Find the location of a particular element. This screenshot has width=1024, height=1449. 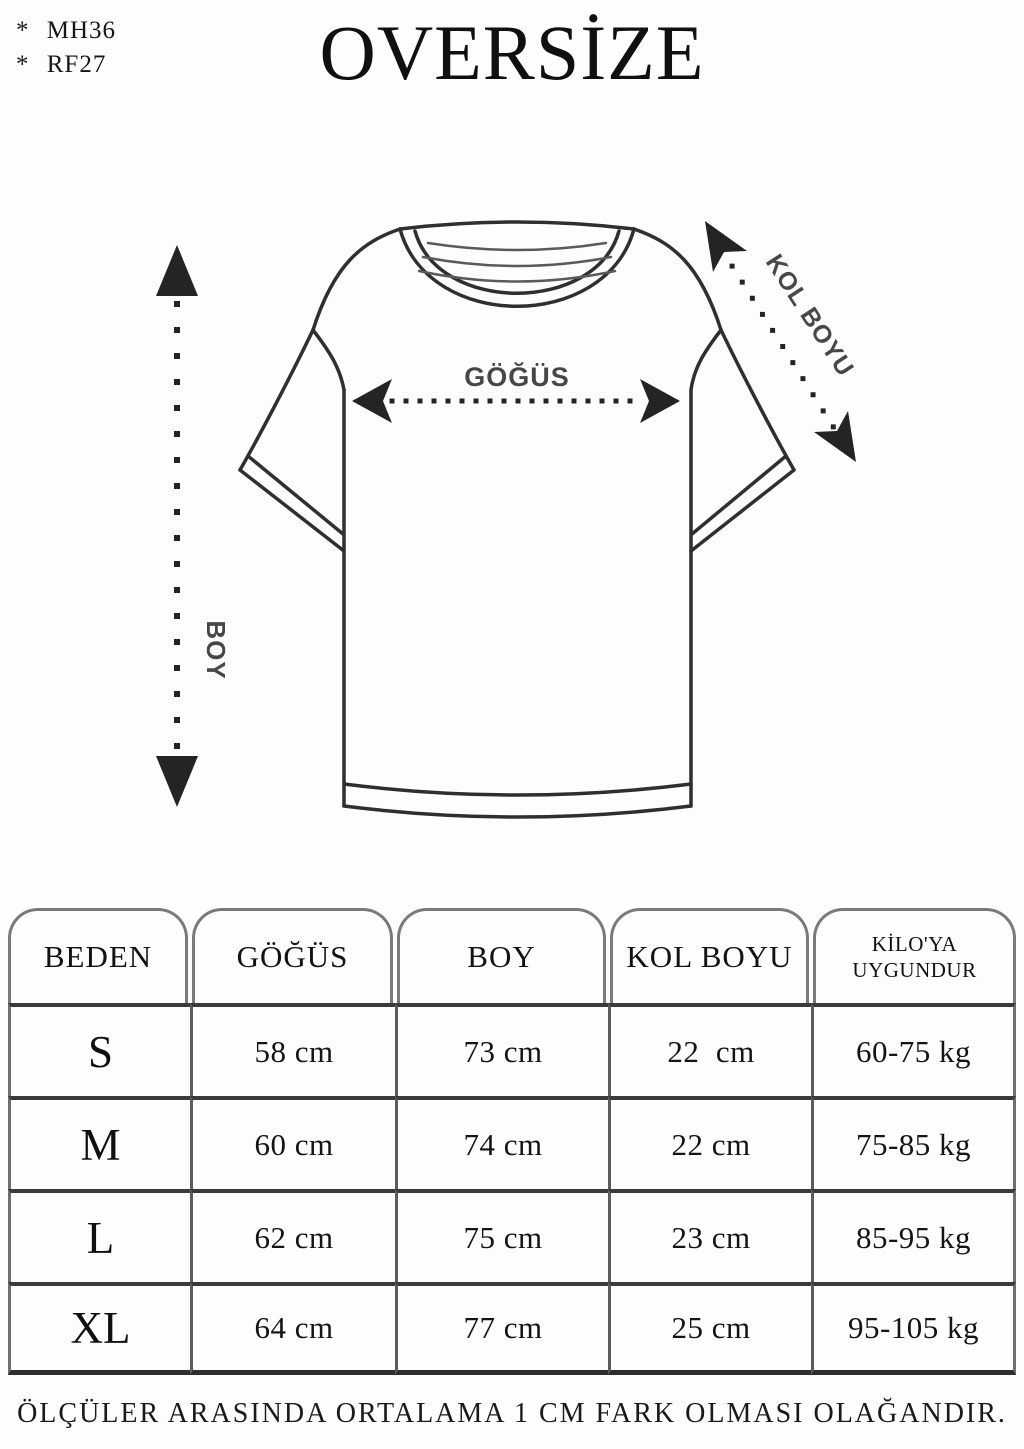

table-row-s-boy: 73 cm is located at coordinates (501, 1049).